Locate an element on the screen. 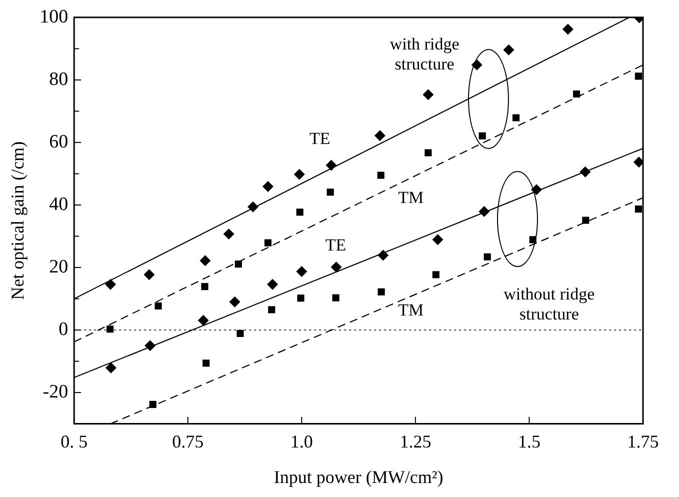 The image size is (679, 497). y-tick-label: 40 is located at coordinates (58, 204).